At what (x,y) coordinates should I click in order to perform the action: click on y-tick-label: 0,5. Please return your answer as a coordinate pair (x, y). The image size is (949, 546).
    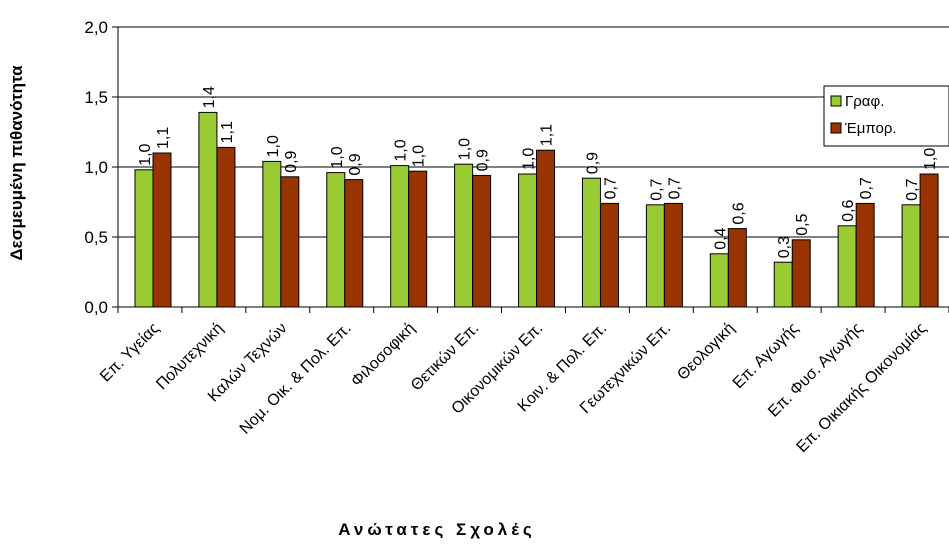
    Looking at the image, I should click on (96, 237).